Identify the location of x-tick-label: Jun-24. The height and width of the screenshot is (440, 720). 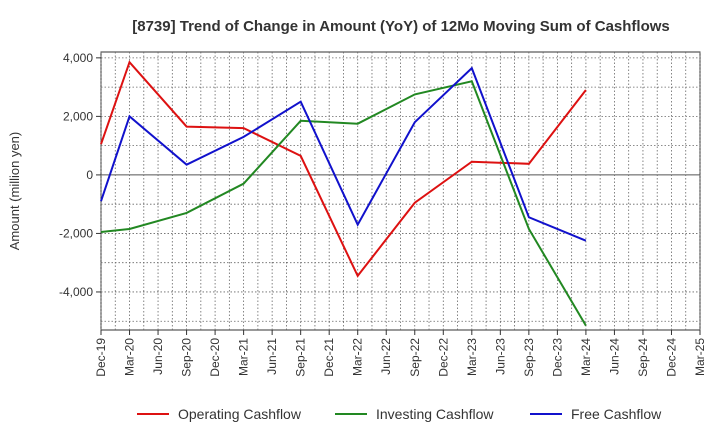
(614, 356).